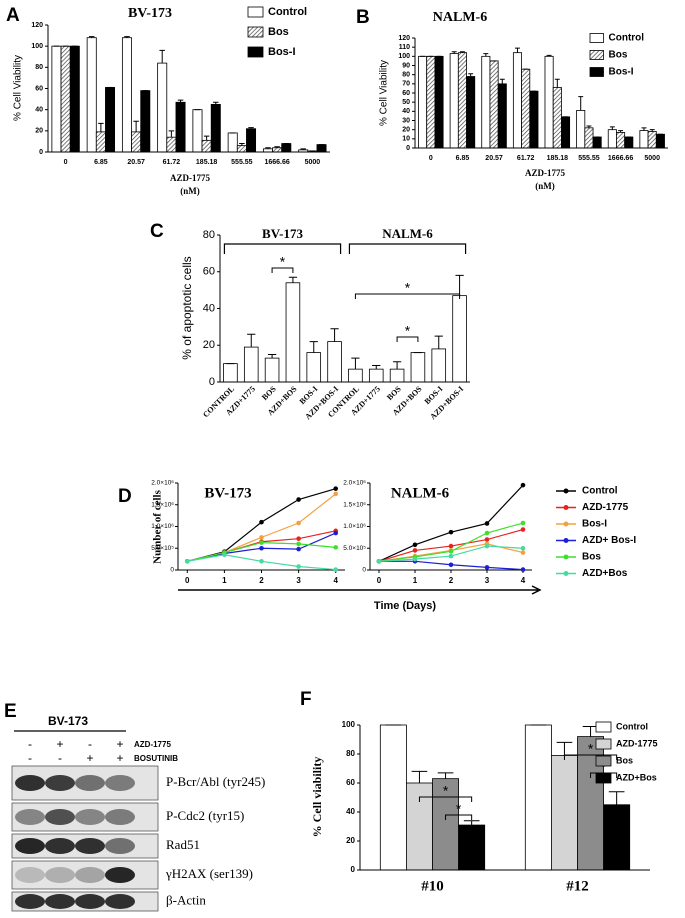 This screenshot has width=685, height=918. What do you see at coordinates (10, 711) in the screenshot?
I see `panel-letter: E` at bounding box center [10, 711].